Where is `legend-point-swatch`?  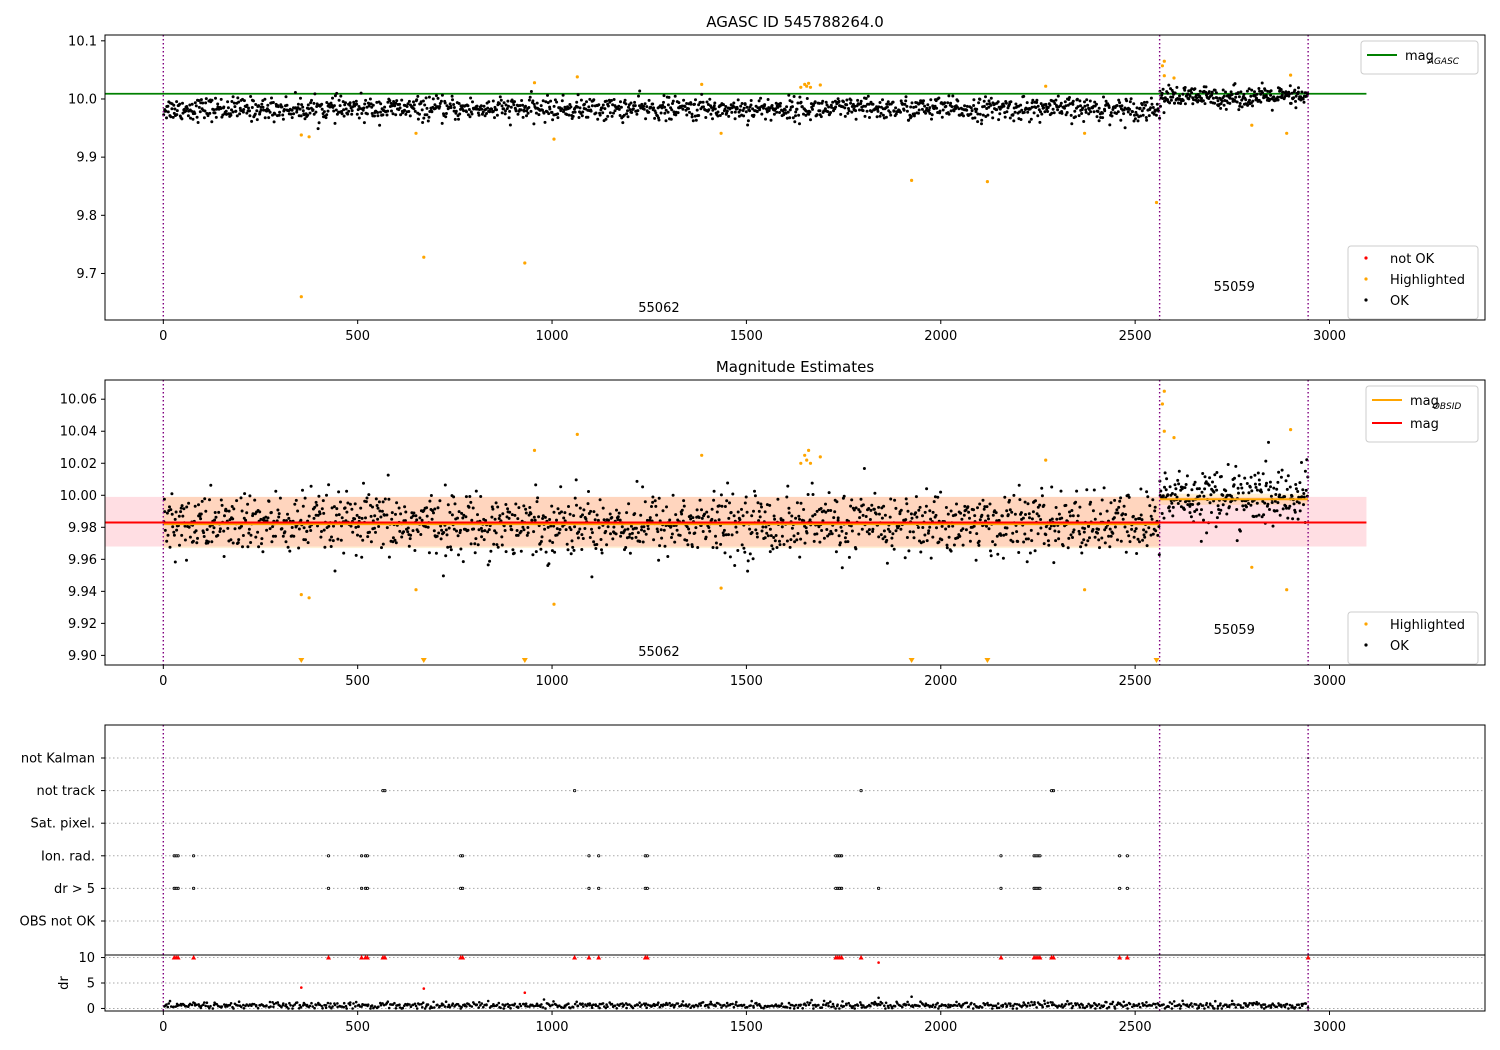
legend-point-swatch is located at coordinates (1366, 624).